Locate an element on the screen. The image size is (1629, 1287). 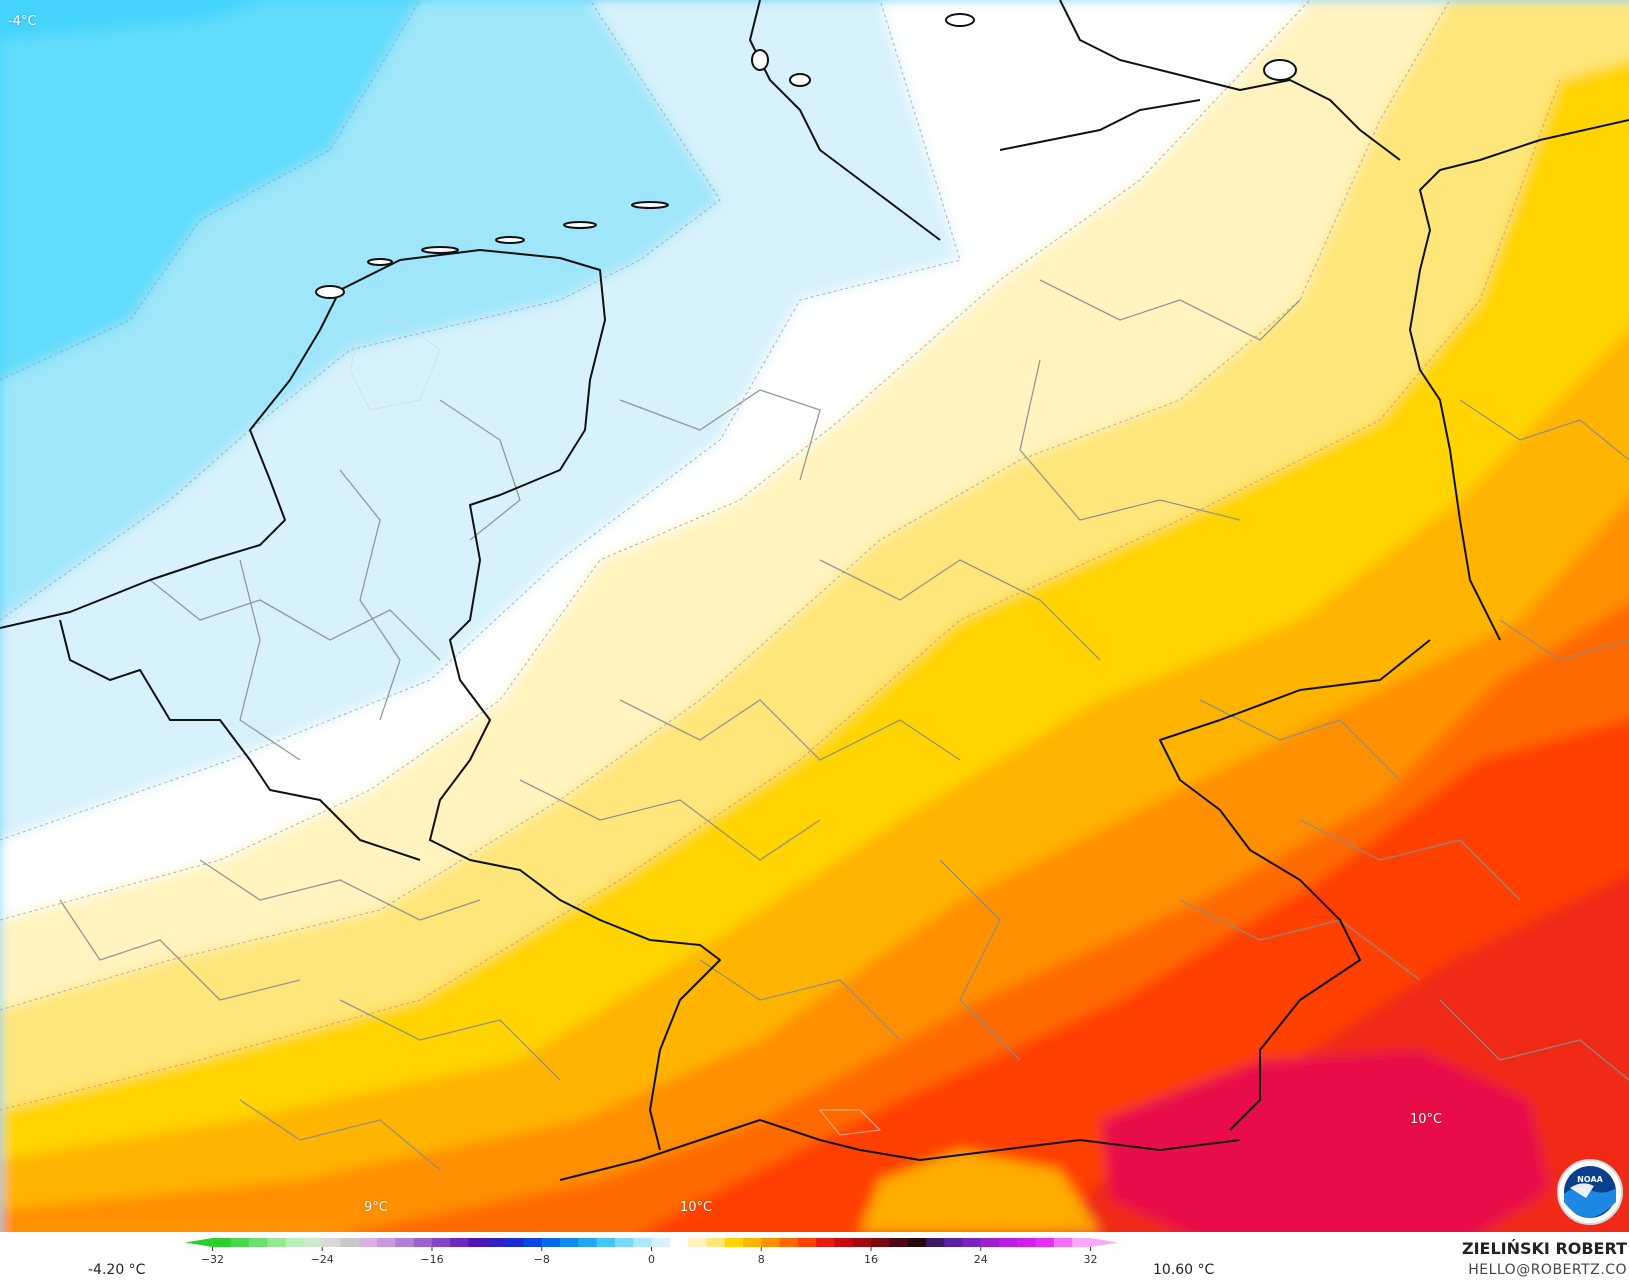
colorbar-tick-label: 16 is located at coordinates (871, 1259).